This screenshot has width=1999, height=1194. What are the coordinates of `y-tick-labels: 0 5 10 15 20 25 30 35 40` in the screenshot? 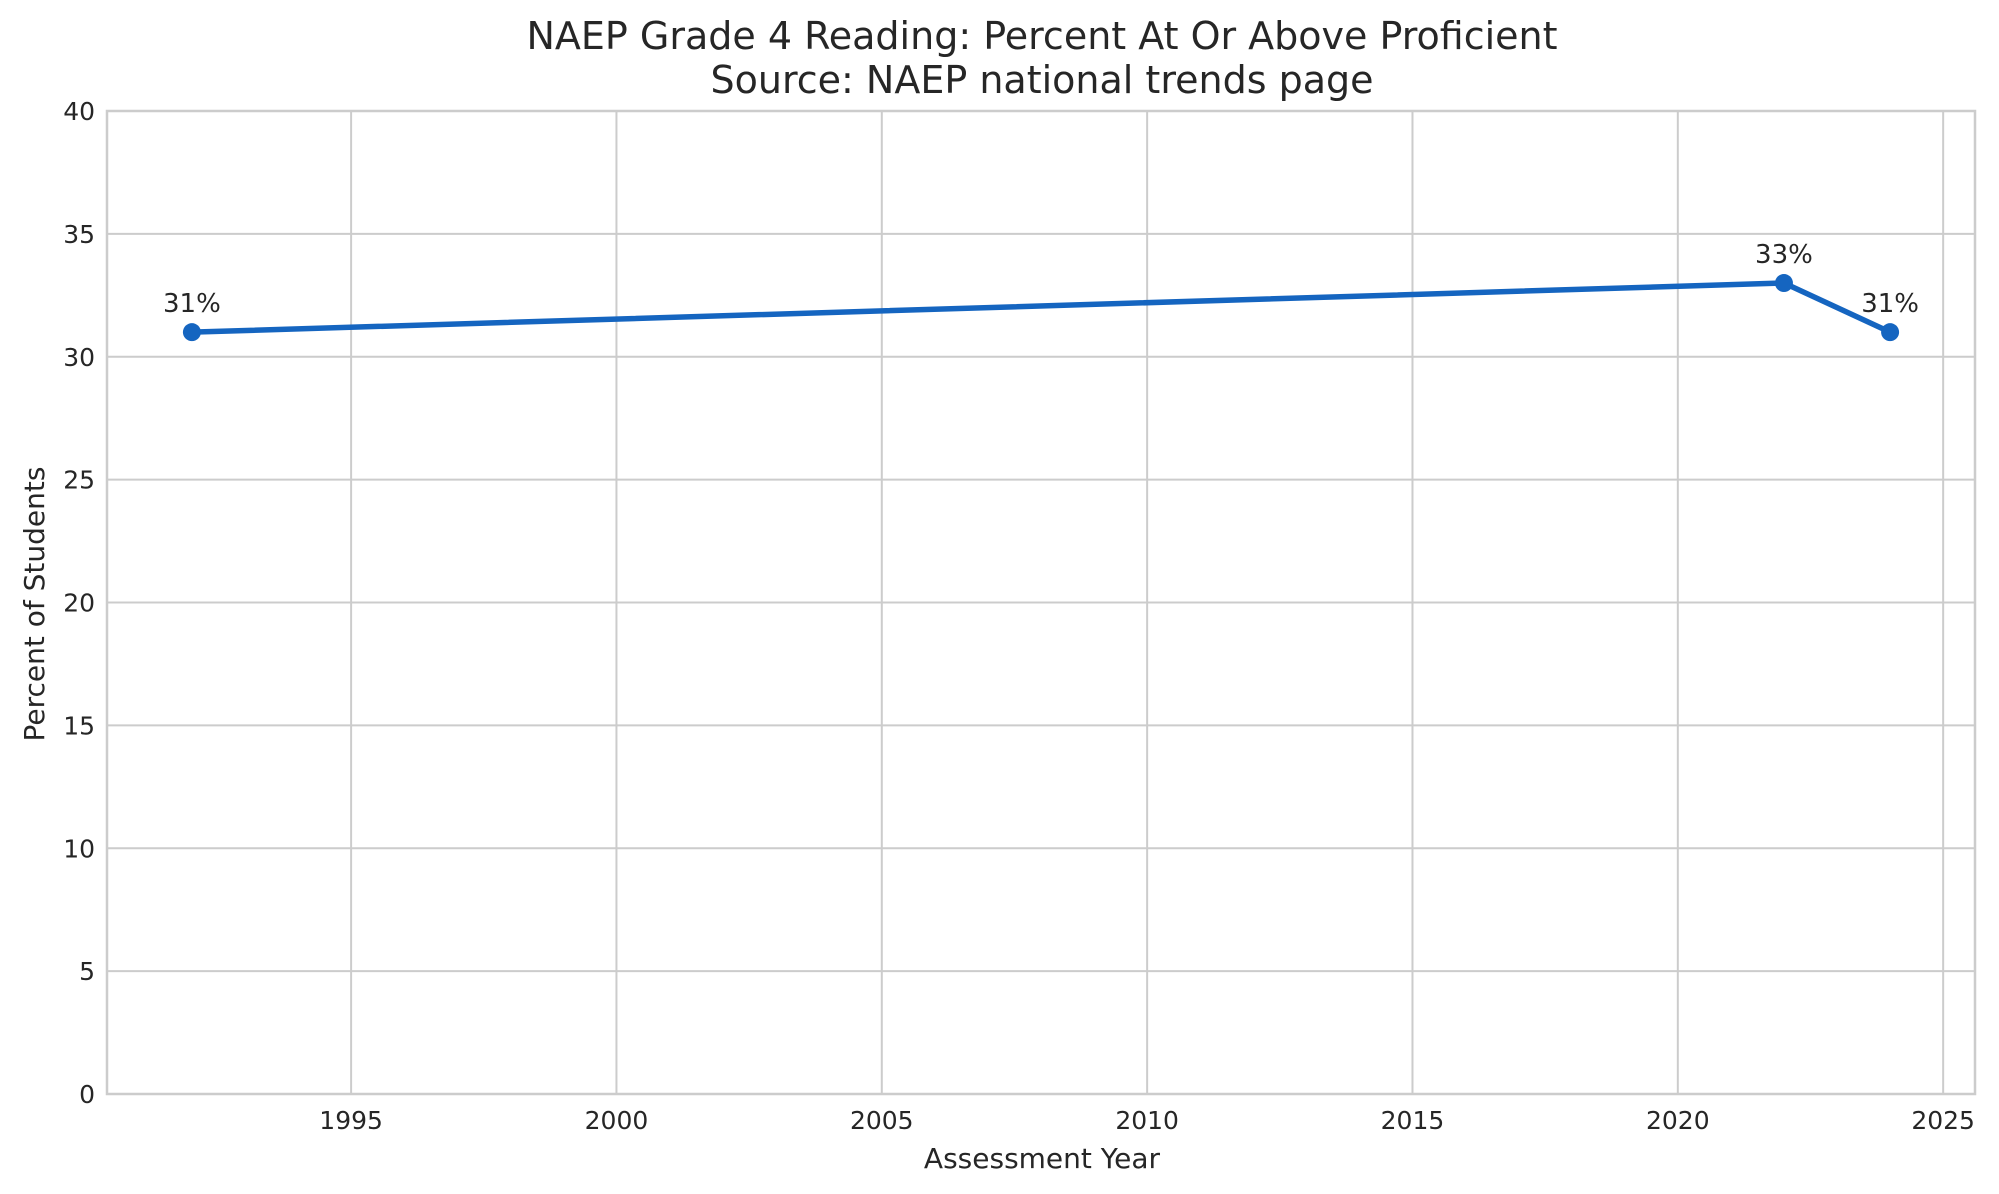 It's located at (79, 603).